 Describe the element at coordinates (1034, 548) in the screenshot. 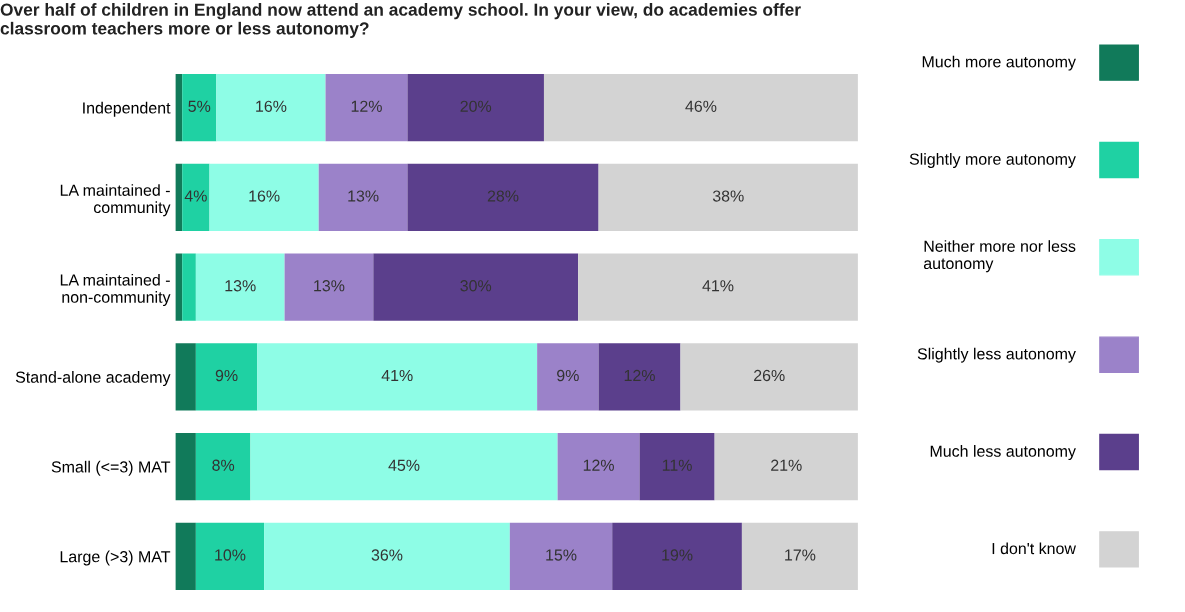

I see `legend-label: I don't know` at that location.